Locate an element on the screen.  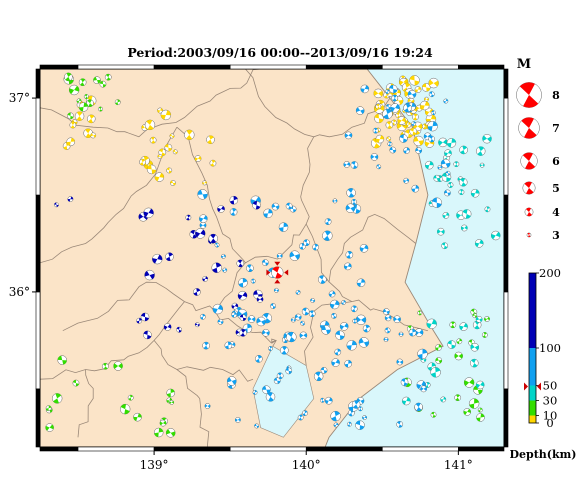
depth-marker-right is located at coordinates (539, 386).